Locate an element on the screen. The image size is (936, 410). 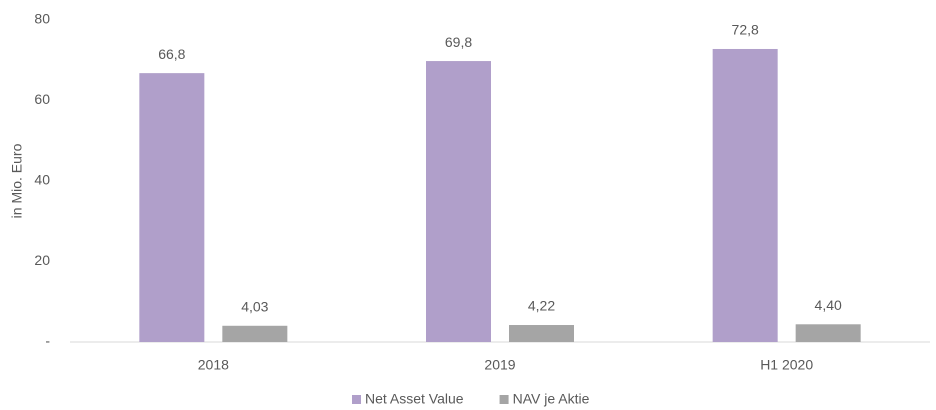
legend-label: NAV je Aktie is located at coordinates (551, 399).